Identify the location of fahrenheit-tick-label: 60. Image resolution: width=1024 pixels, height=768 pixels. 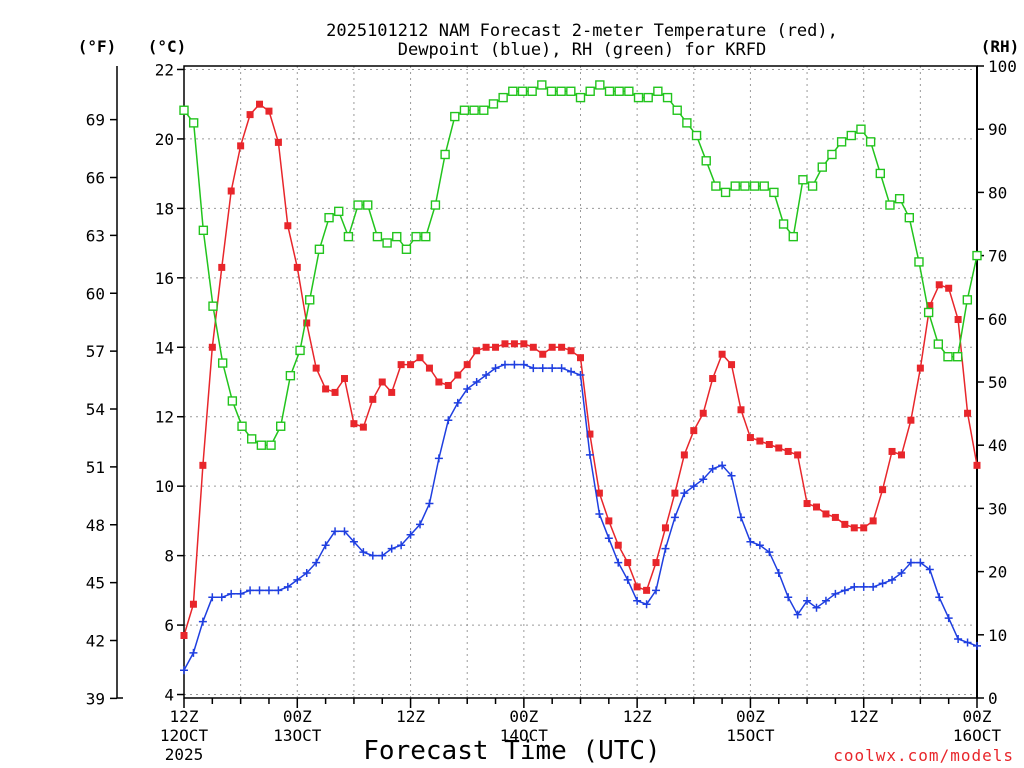
(95, 293).